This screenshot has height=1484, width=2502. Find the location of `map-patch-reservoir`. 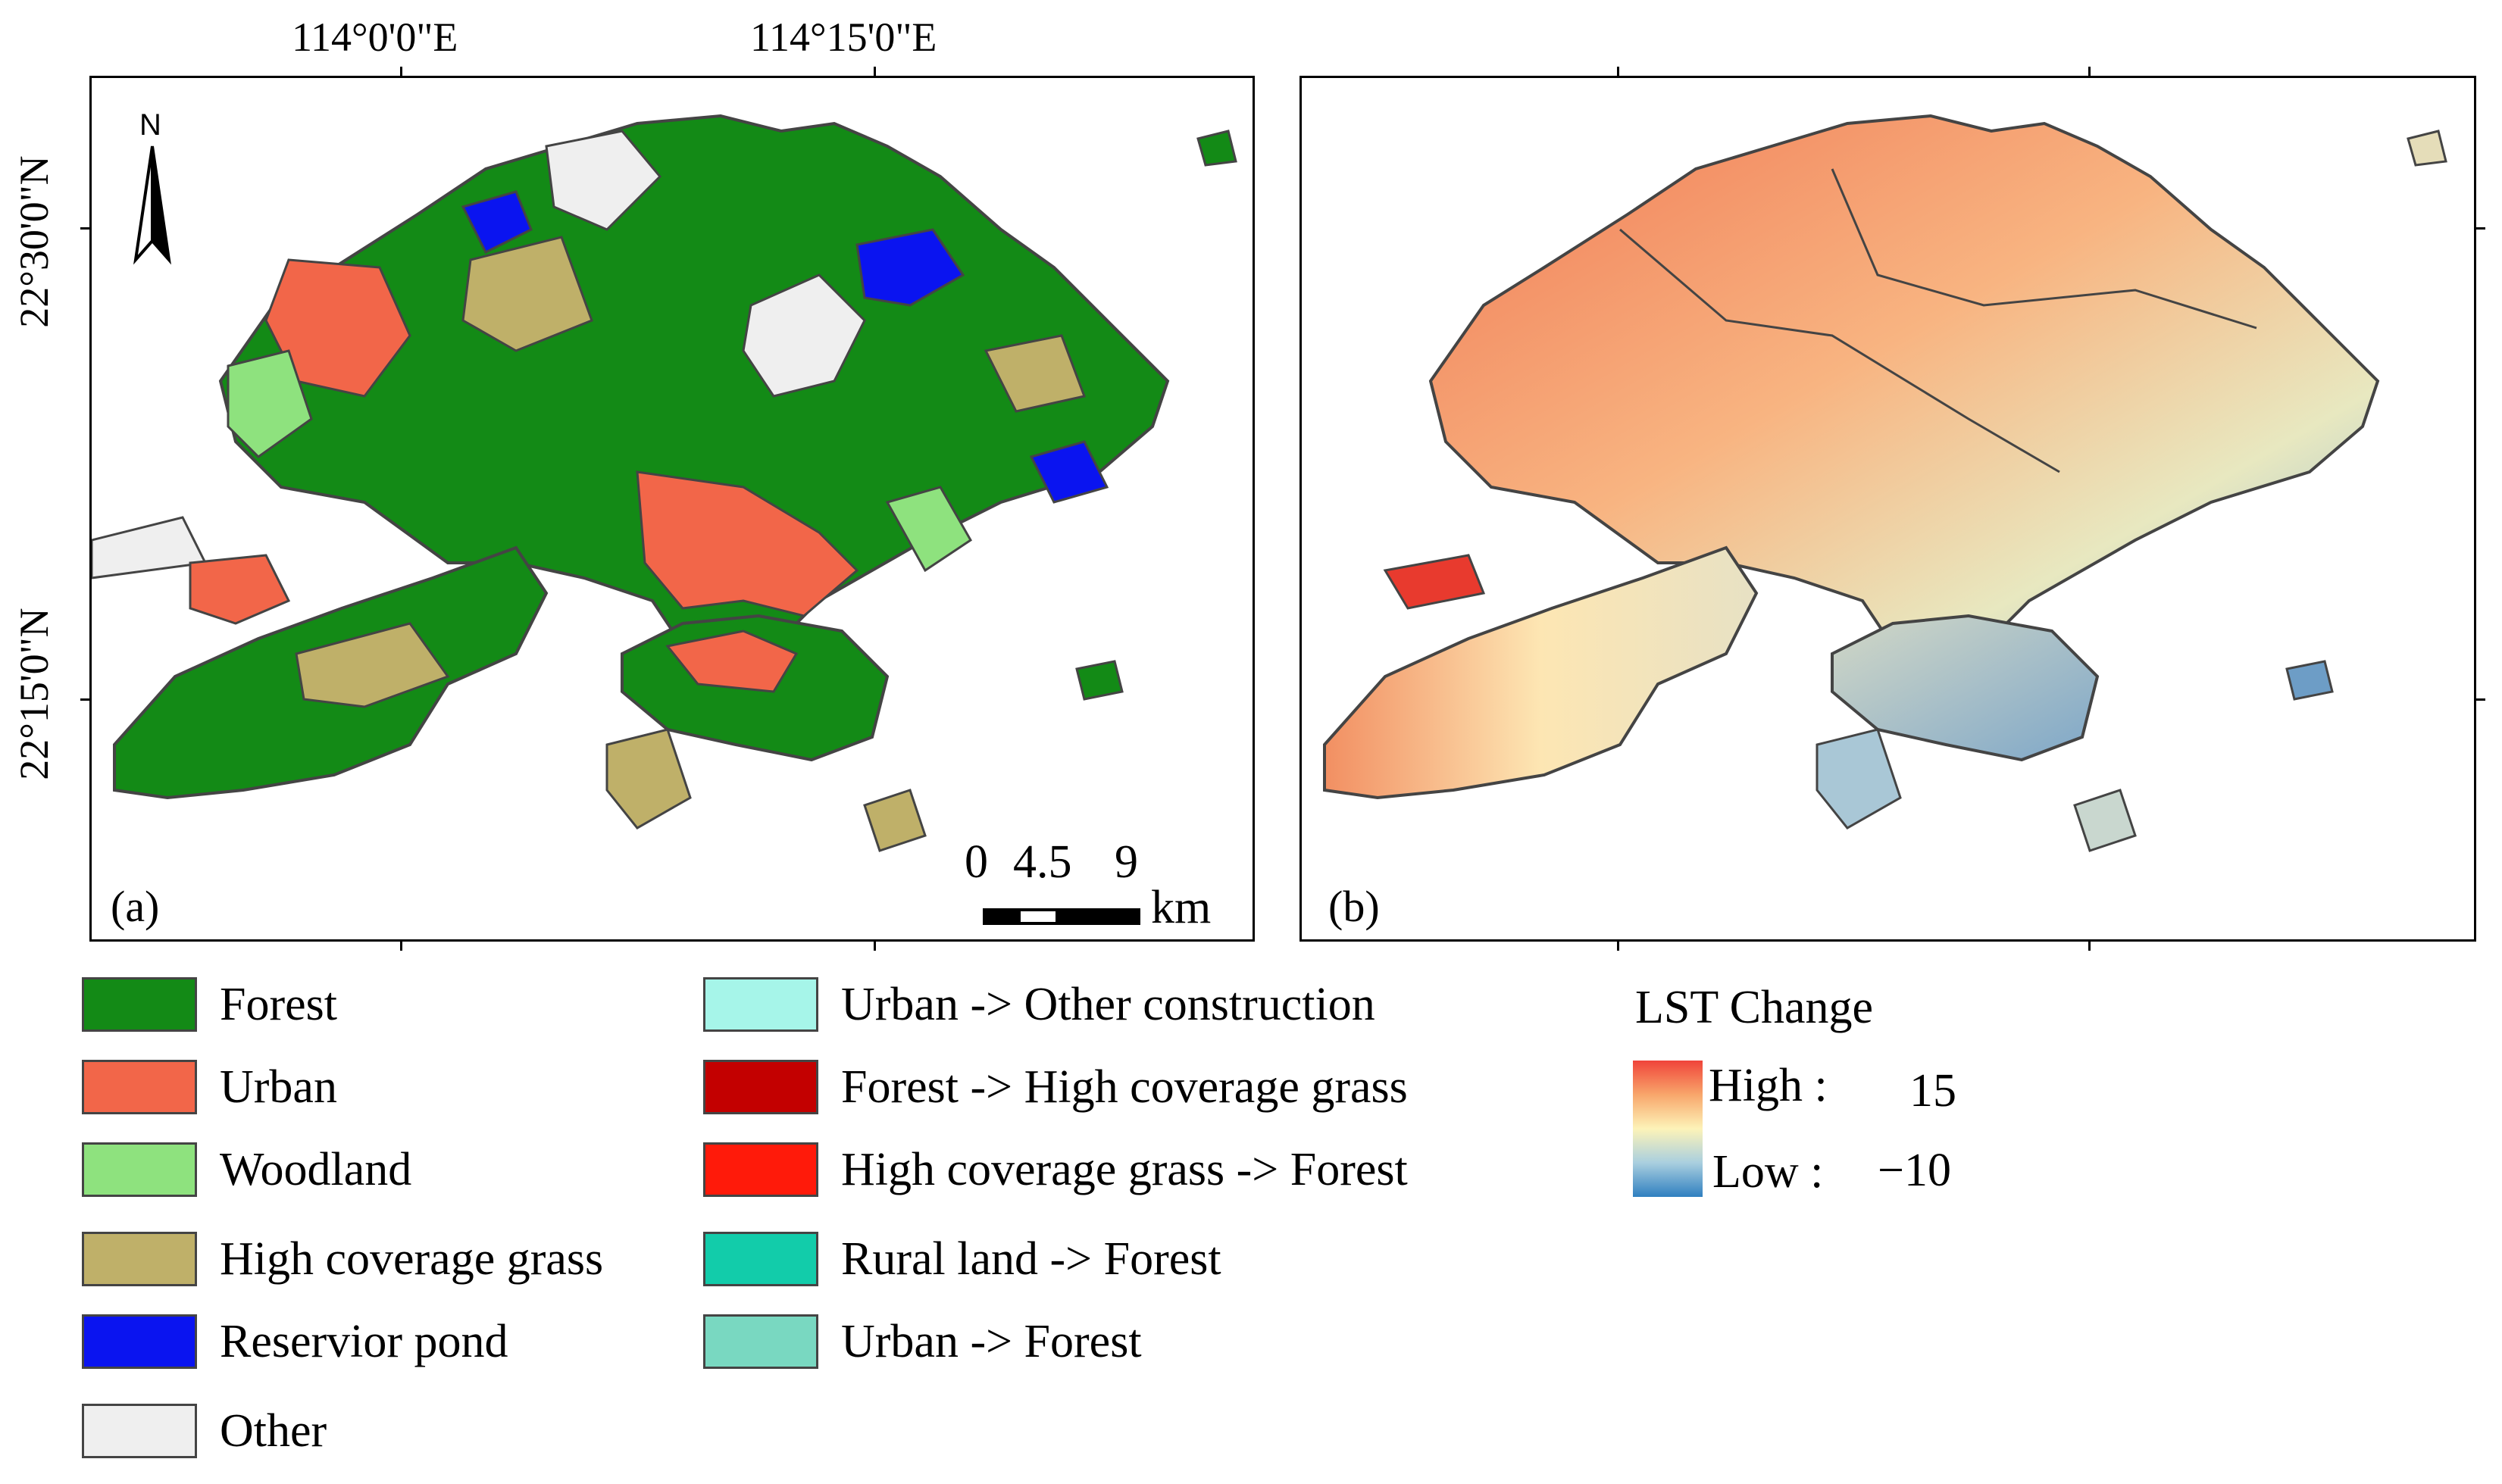

map-patch-reservoir is located at coordinates (910, 267).